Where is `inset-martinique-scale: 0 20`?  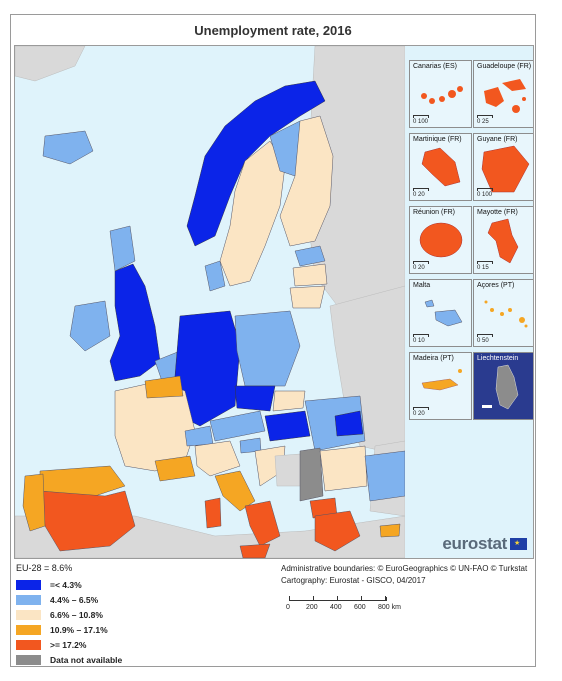 inset-martinique-scale: 0 20 is located at coordinates (421, 193).